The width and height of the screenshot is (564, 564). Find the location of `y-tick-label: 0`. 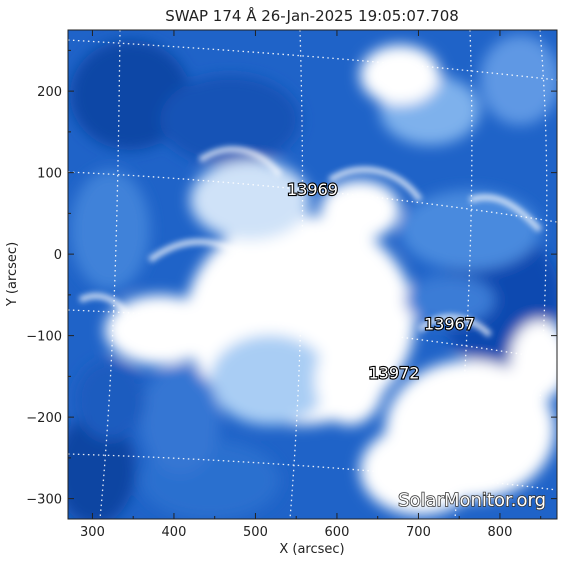

y-tick-label: 0 is located at coordinates (58, 255).